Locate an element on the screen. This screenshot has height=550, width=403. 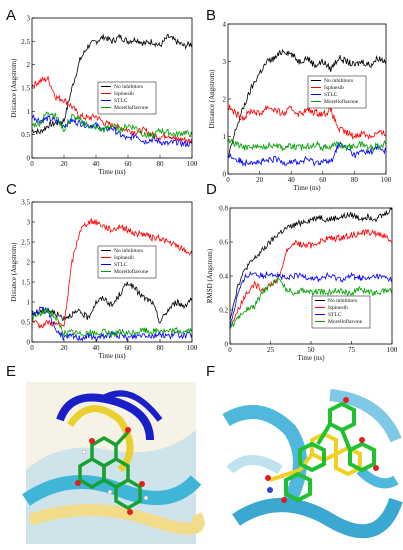
y-tick-label-a: 0 is located at coordinates (29, 159).